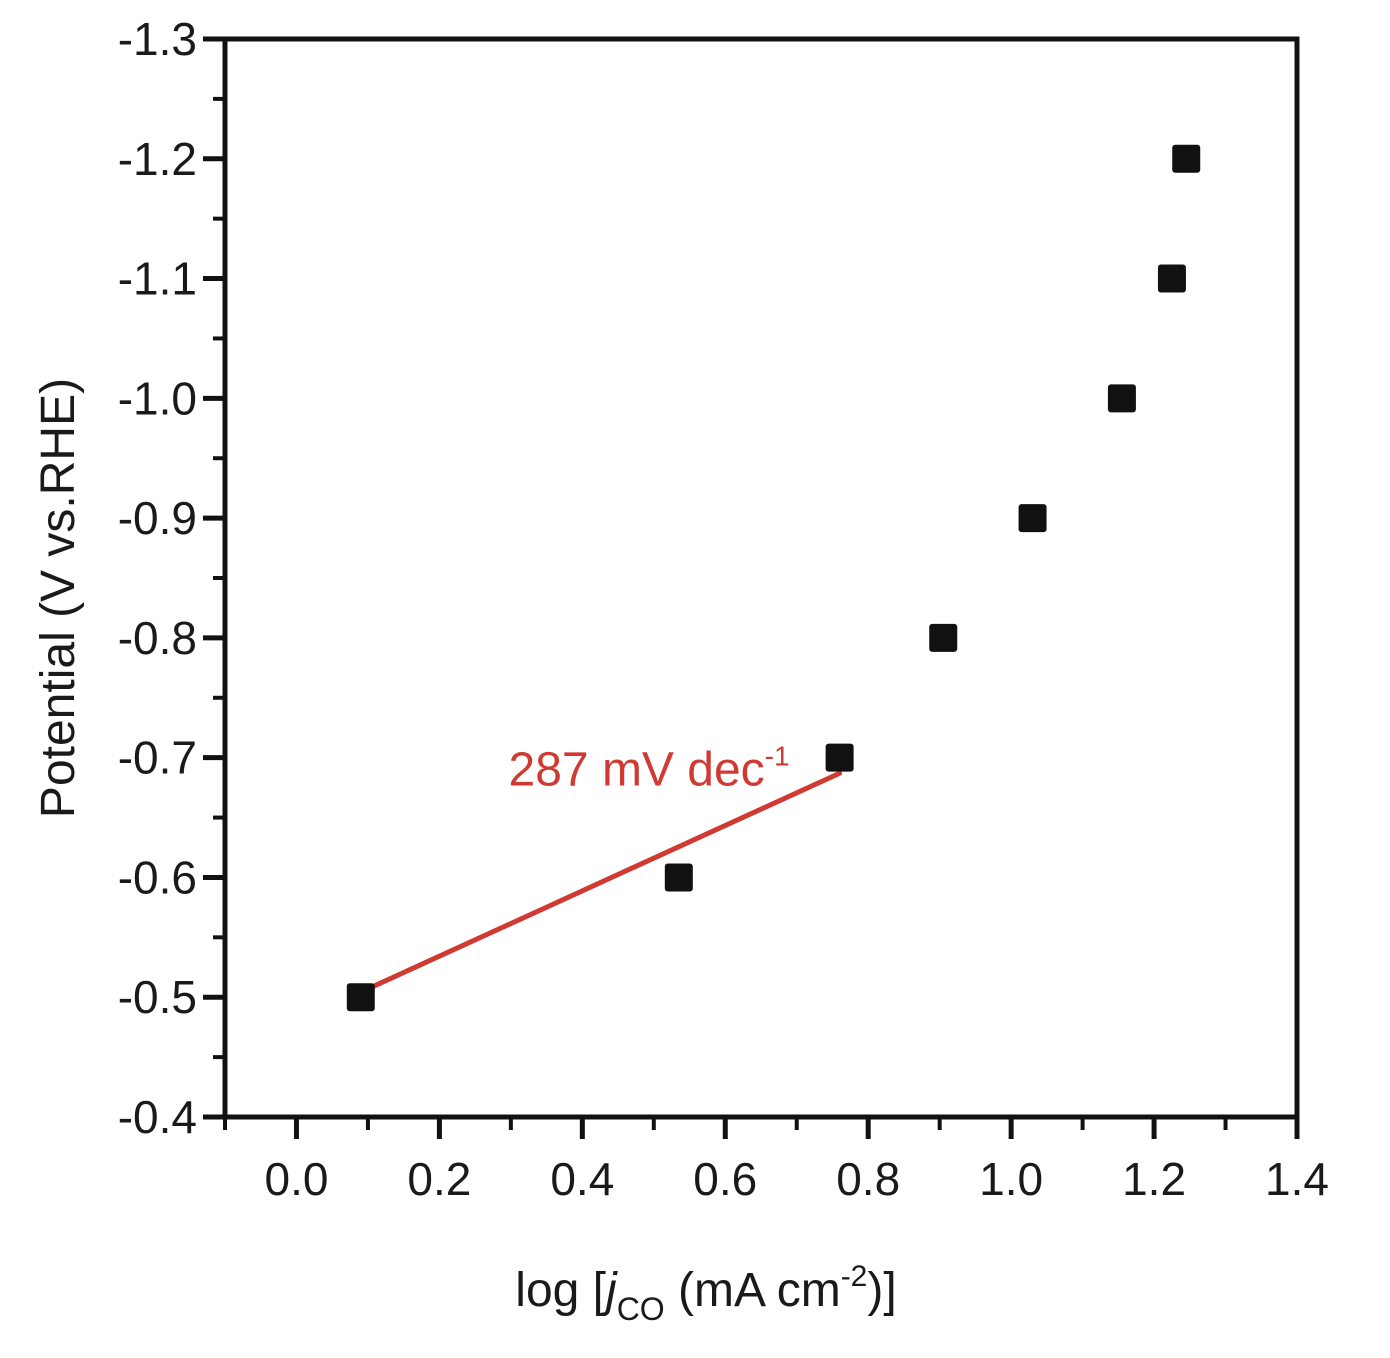  What do you see at coordinates (296, 1179) in the screenshot?
I see `x-tick-label: 0.0` at bounding box center [296, 1179].